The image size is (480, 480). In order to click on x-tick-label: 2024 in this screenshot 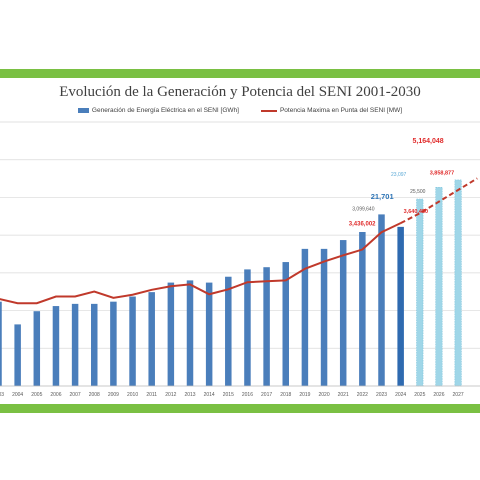, I will do `click(400, 395)`.